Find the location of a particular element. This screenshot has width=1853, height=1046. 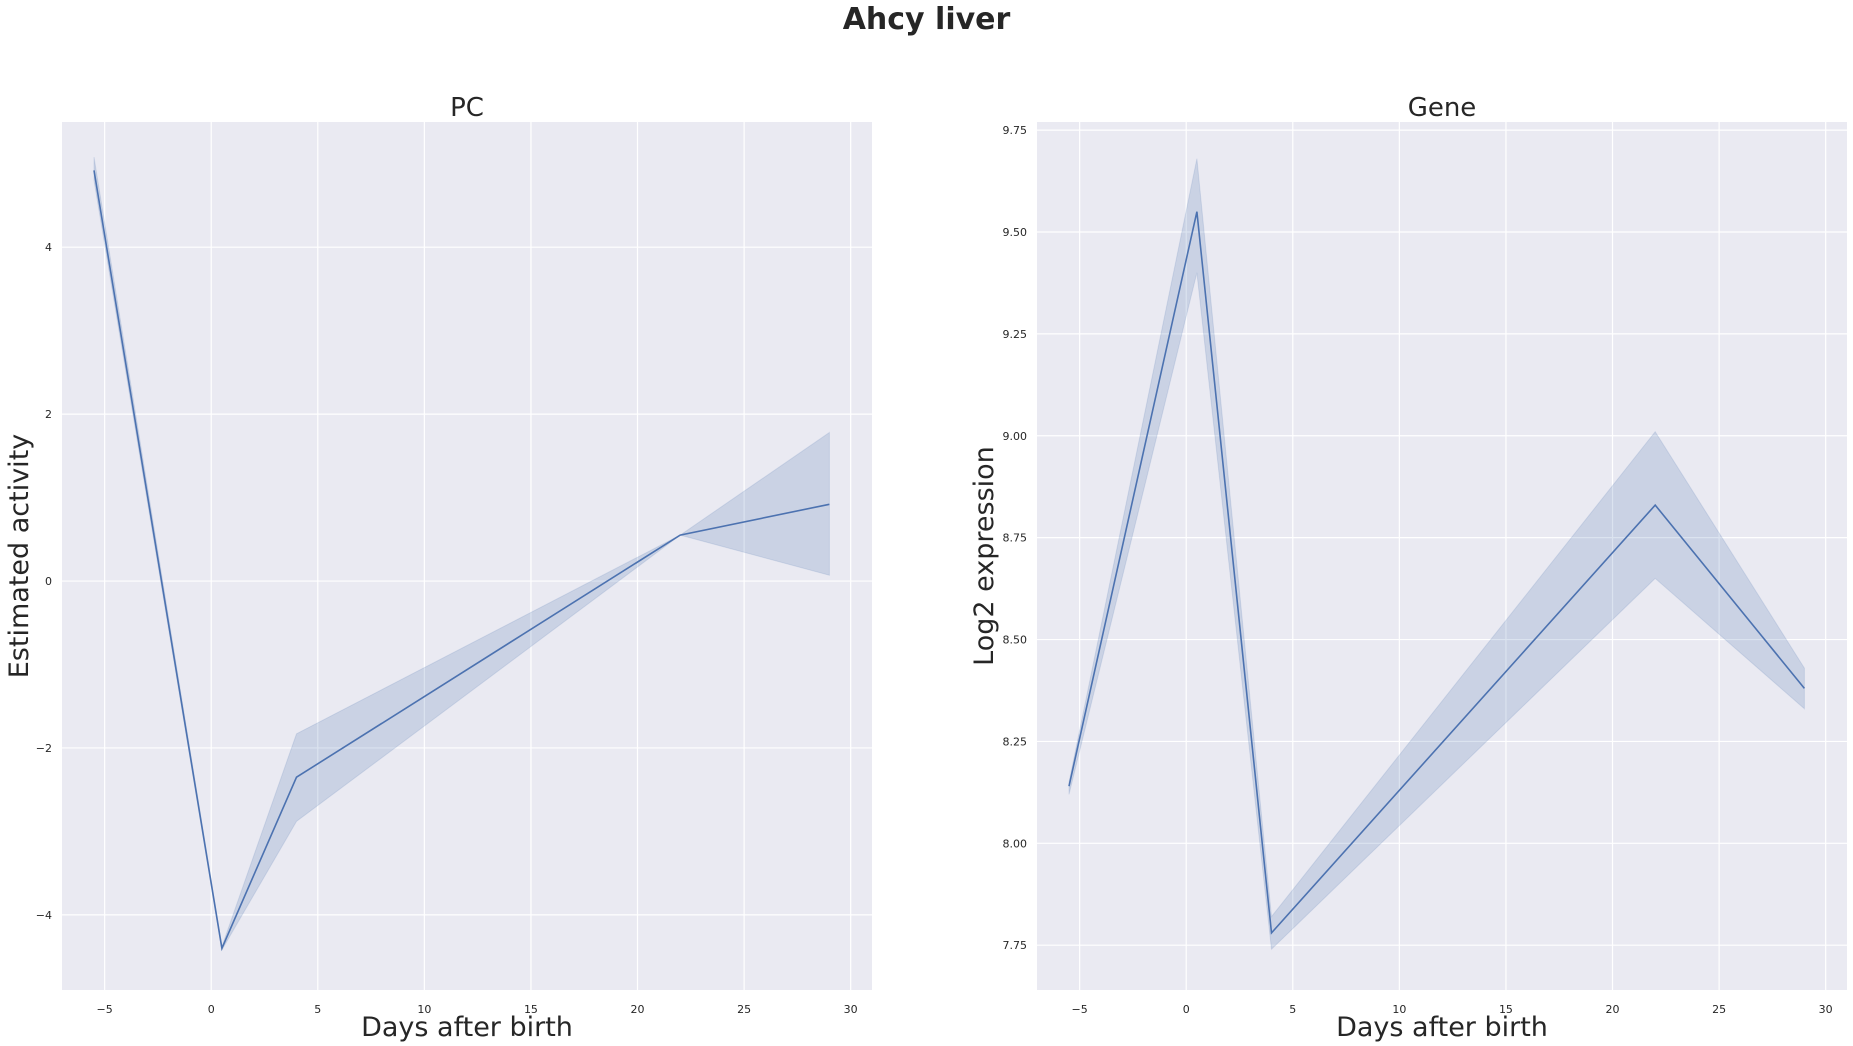

y-tick-label: 9.50 is located at coordinates (1015, 232).